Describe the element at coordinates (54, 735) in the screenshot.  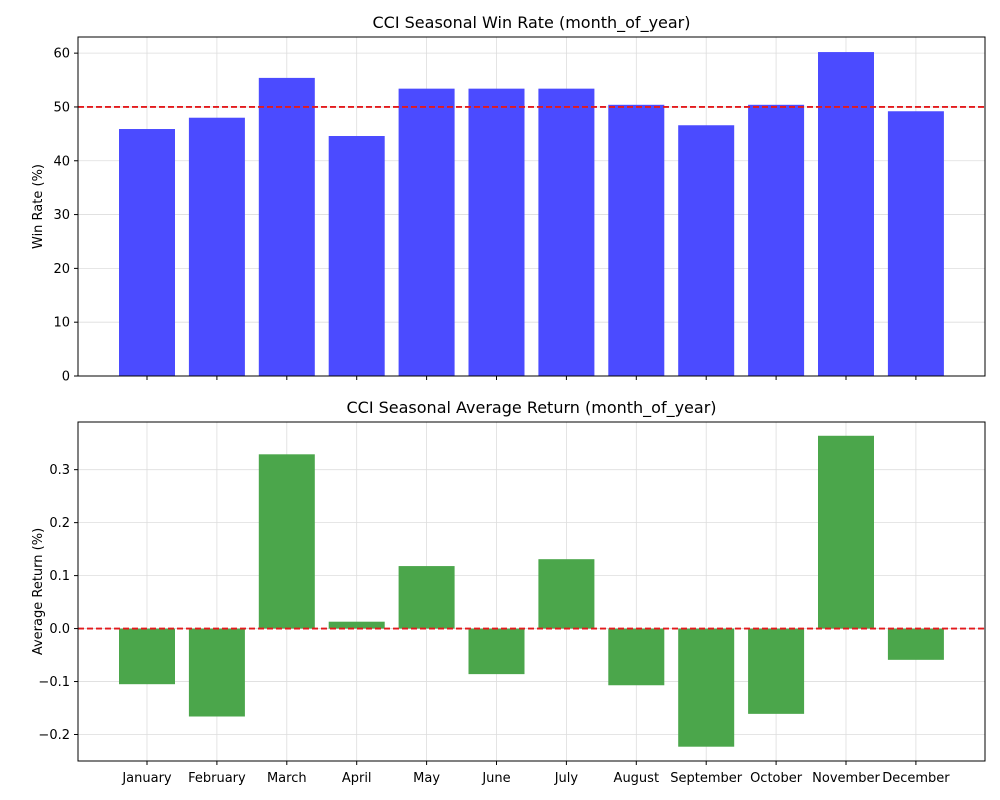
I see `y-tick-label: −0.2` at that location.